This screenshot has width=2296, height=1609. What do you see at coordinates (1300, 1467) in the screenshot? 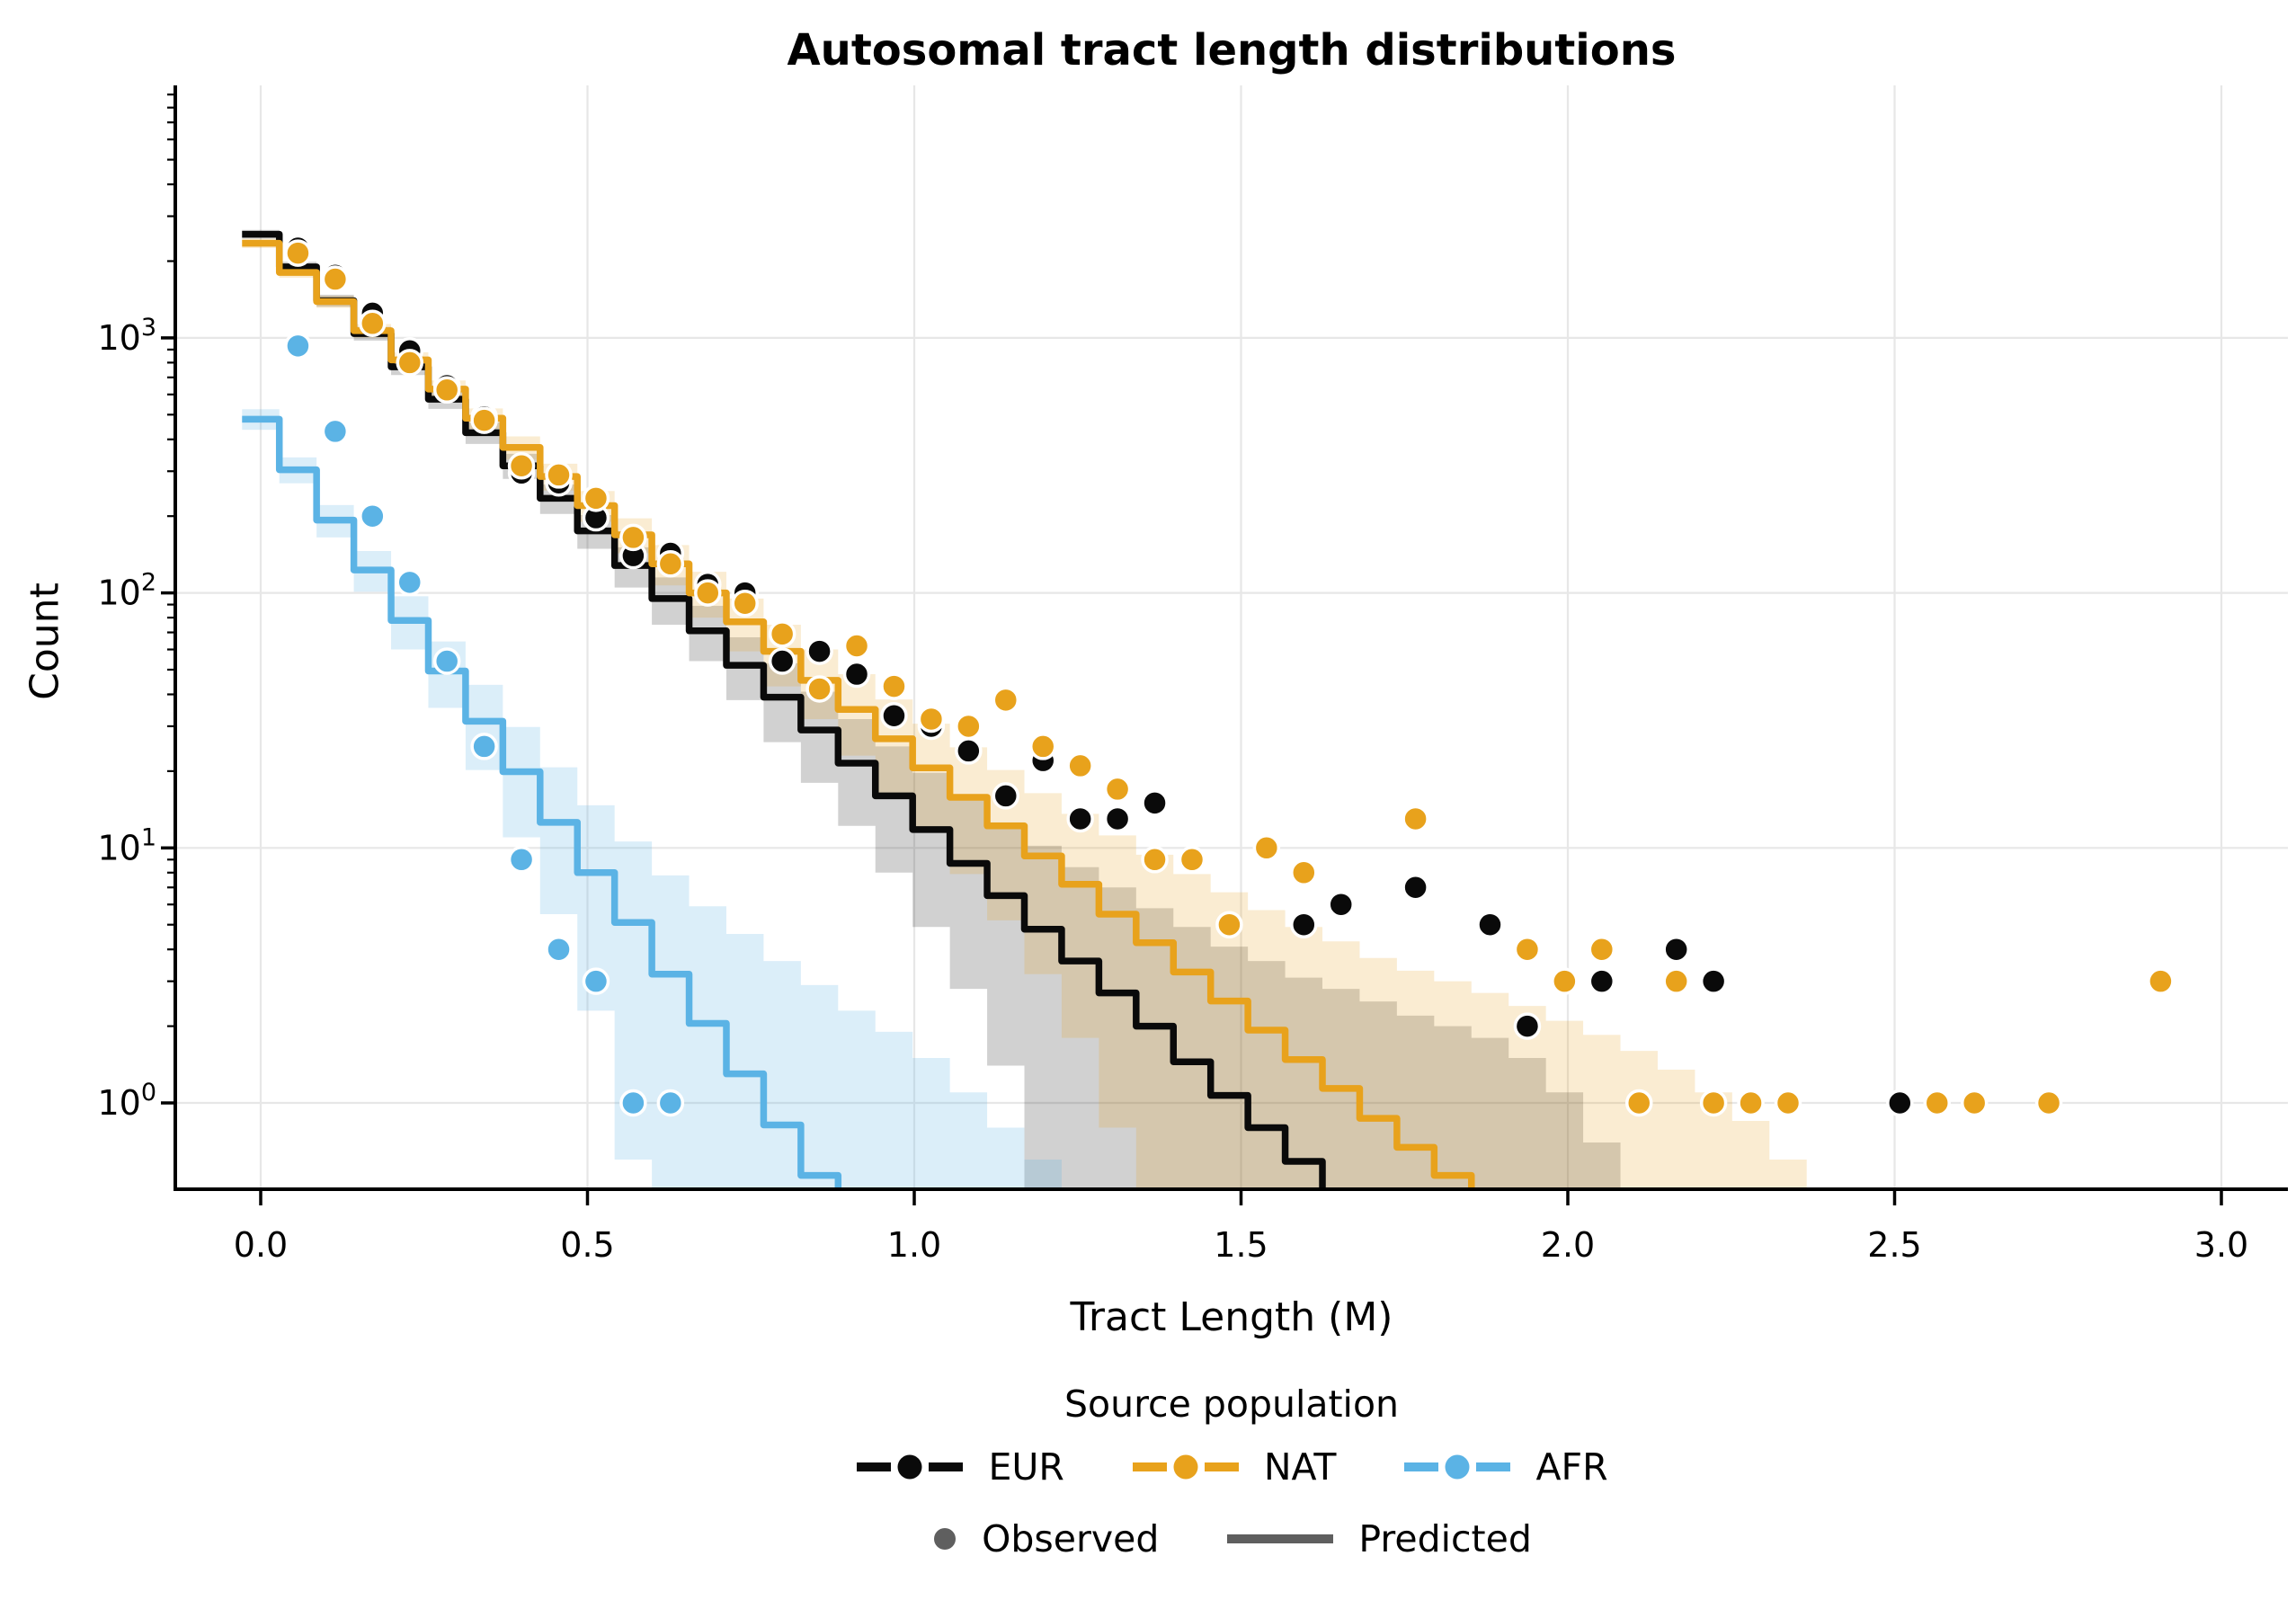
I see `legend-label-nat: NAT` at bounding box center [1300, 1467].